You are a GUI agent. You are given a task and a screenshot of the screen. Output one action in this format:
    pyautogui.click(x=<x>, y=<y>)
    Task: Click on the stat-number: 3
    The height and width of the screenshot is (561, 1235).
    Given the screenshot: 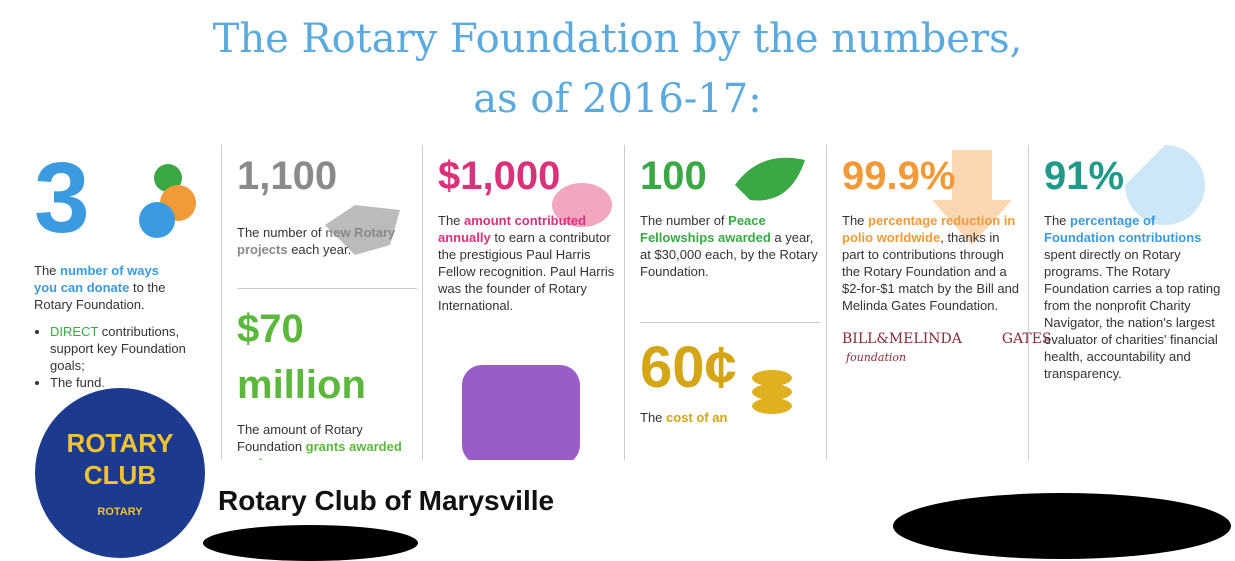 What is the action you would take?
    pyautogui.click(x=62, y=198)
    